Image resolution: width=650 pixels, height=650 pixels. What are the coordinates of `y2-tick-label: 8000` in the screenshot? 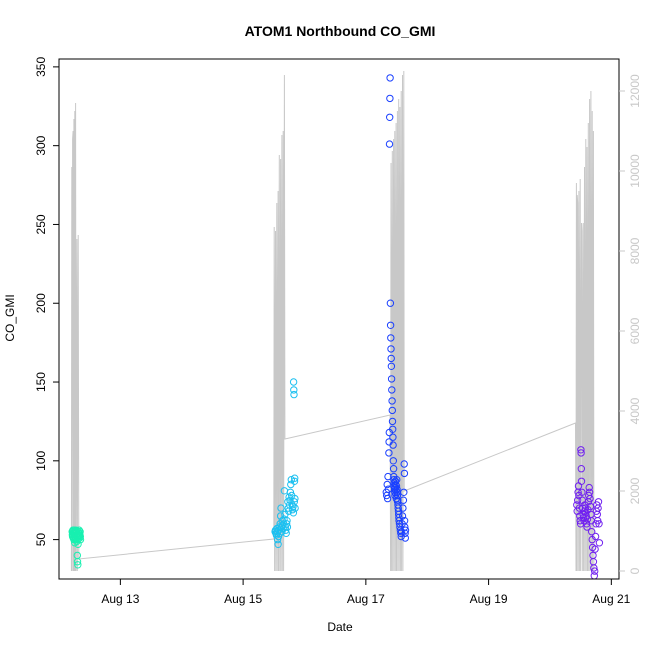 It's located at (635, 250).